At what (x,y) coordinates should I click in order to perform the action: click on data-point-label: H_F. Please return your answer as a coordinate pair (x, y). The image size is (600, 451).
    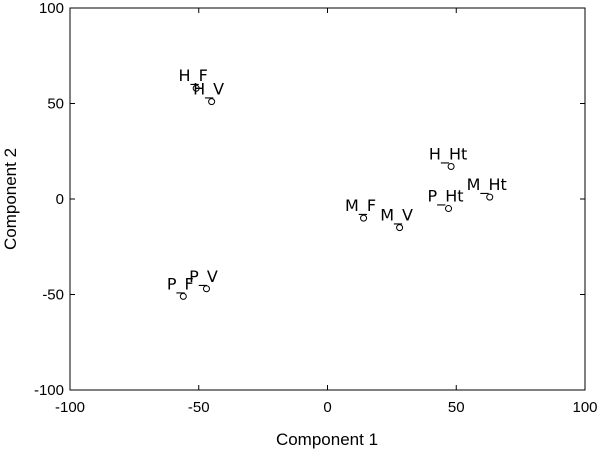
    Looking at the image, I should click on (193, 76).